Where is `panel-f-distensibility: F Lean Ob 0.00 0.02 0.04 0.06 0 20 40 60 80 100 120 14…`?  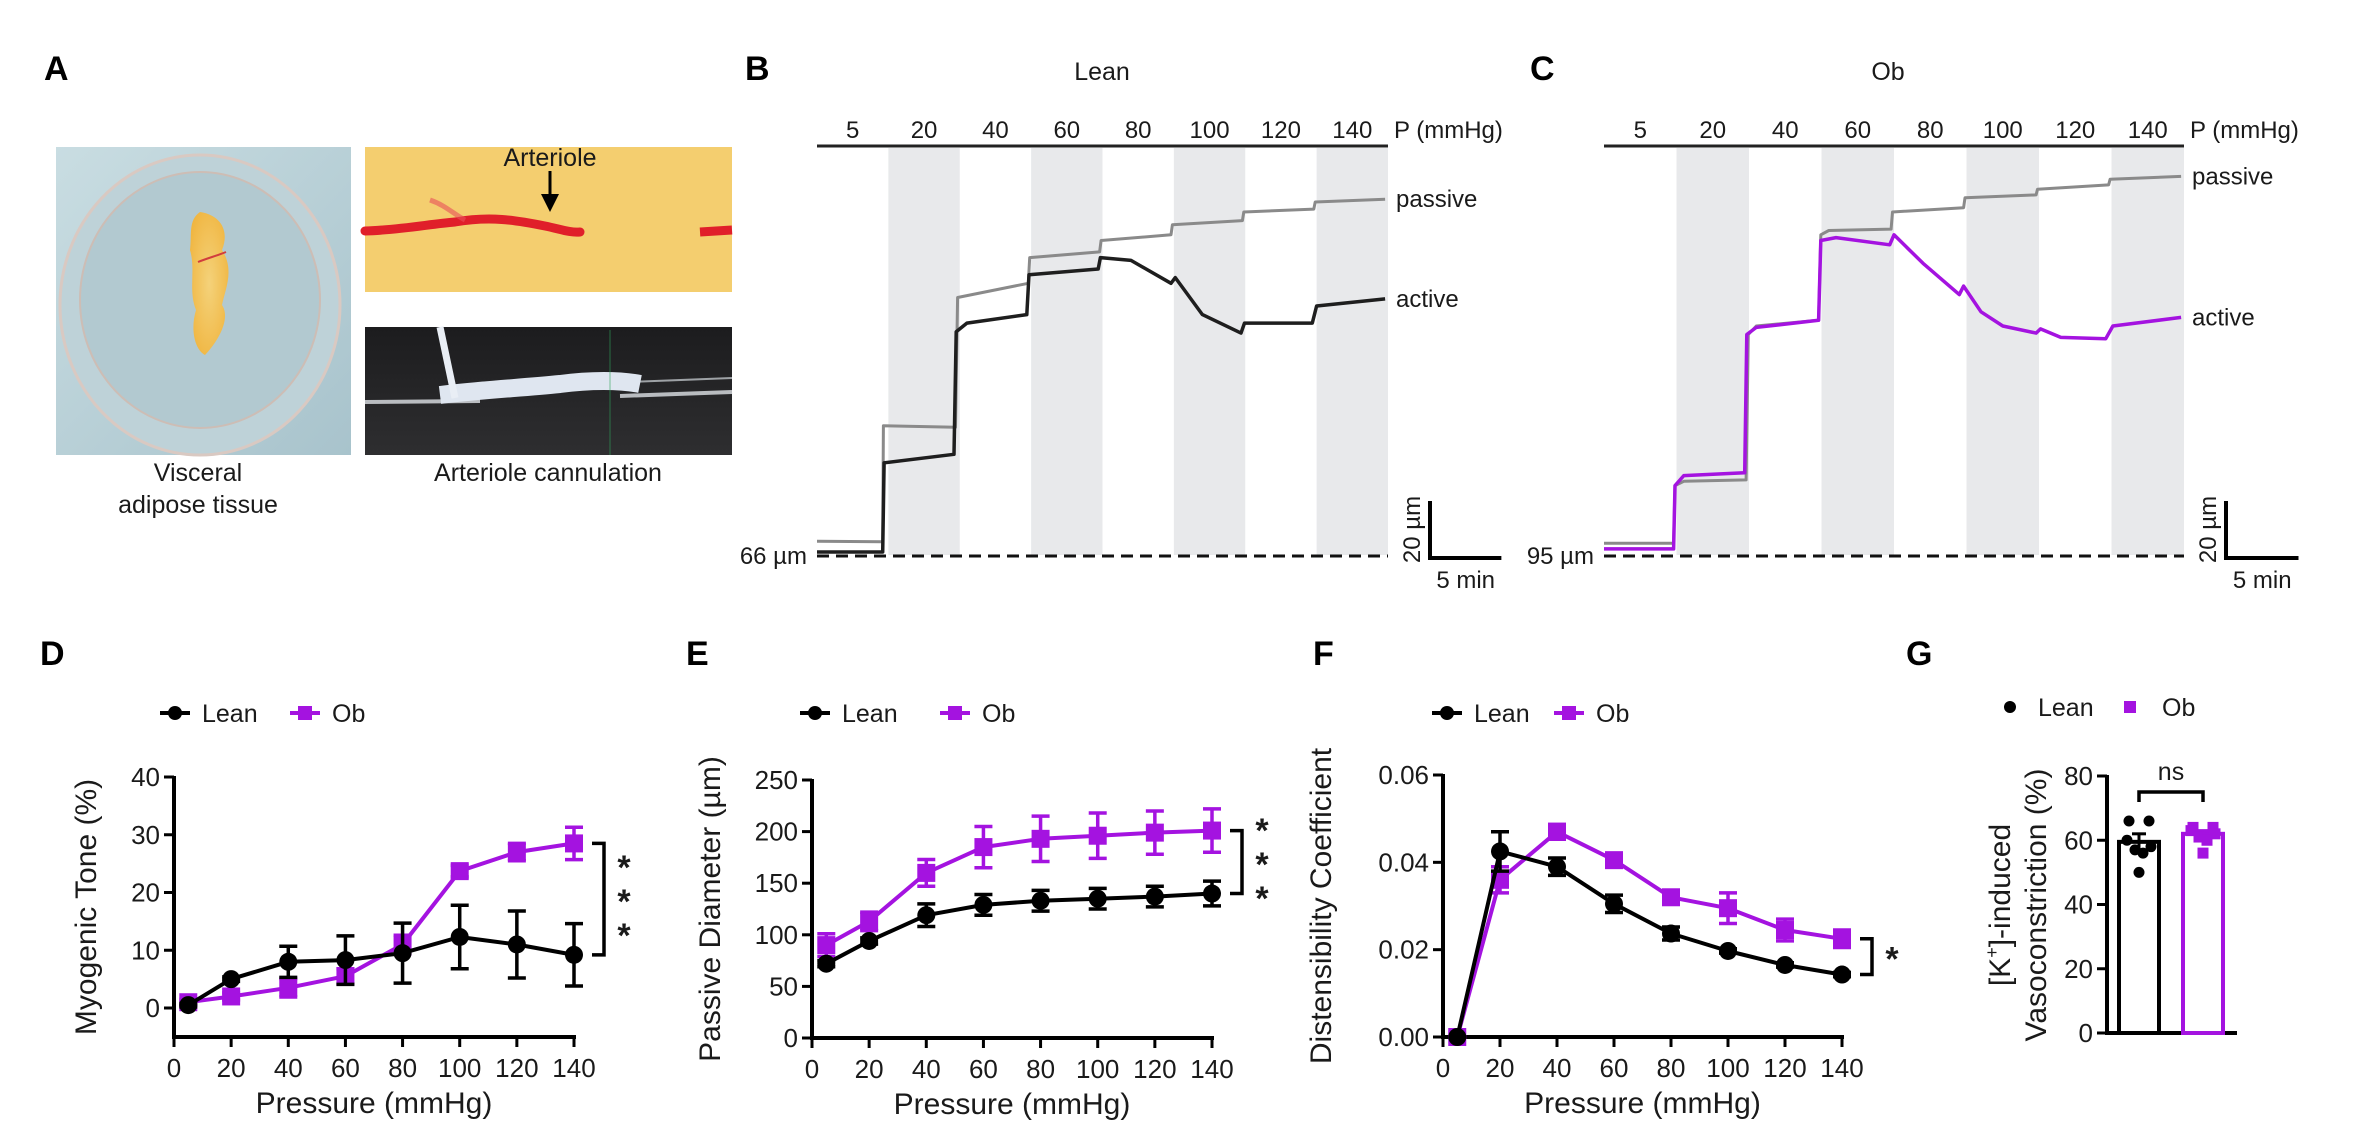
panel-f-distensibility: F Lean Ob 0.00 0.02 0.04 0.06 0 20 40 60 80 100 120 14… is located at coordinates (1602, 877).